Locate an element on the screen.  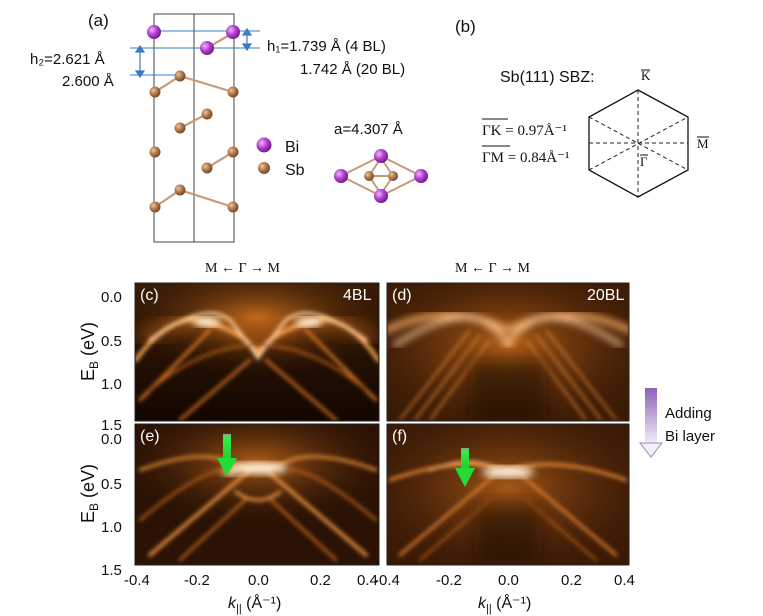
ytick-top-3: 1.5 is located at coordinates (111, 425).